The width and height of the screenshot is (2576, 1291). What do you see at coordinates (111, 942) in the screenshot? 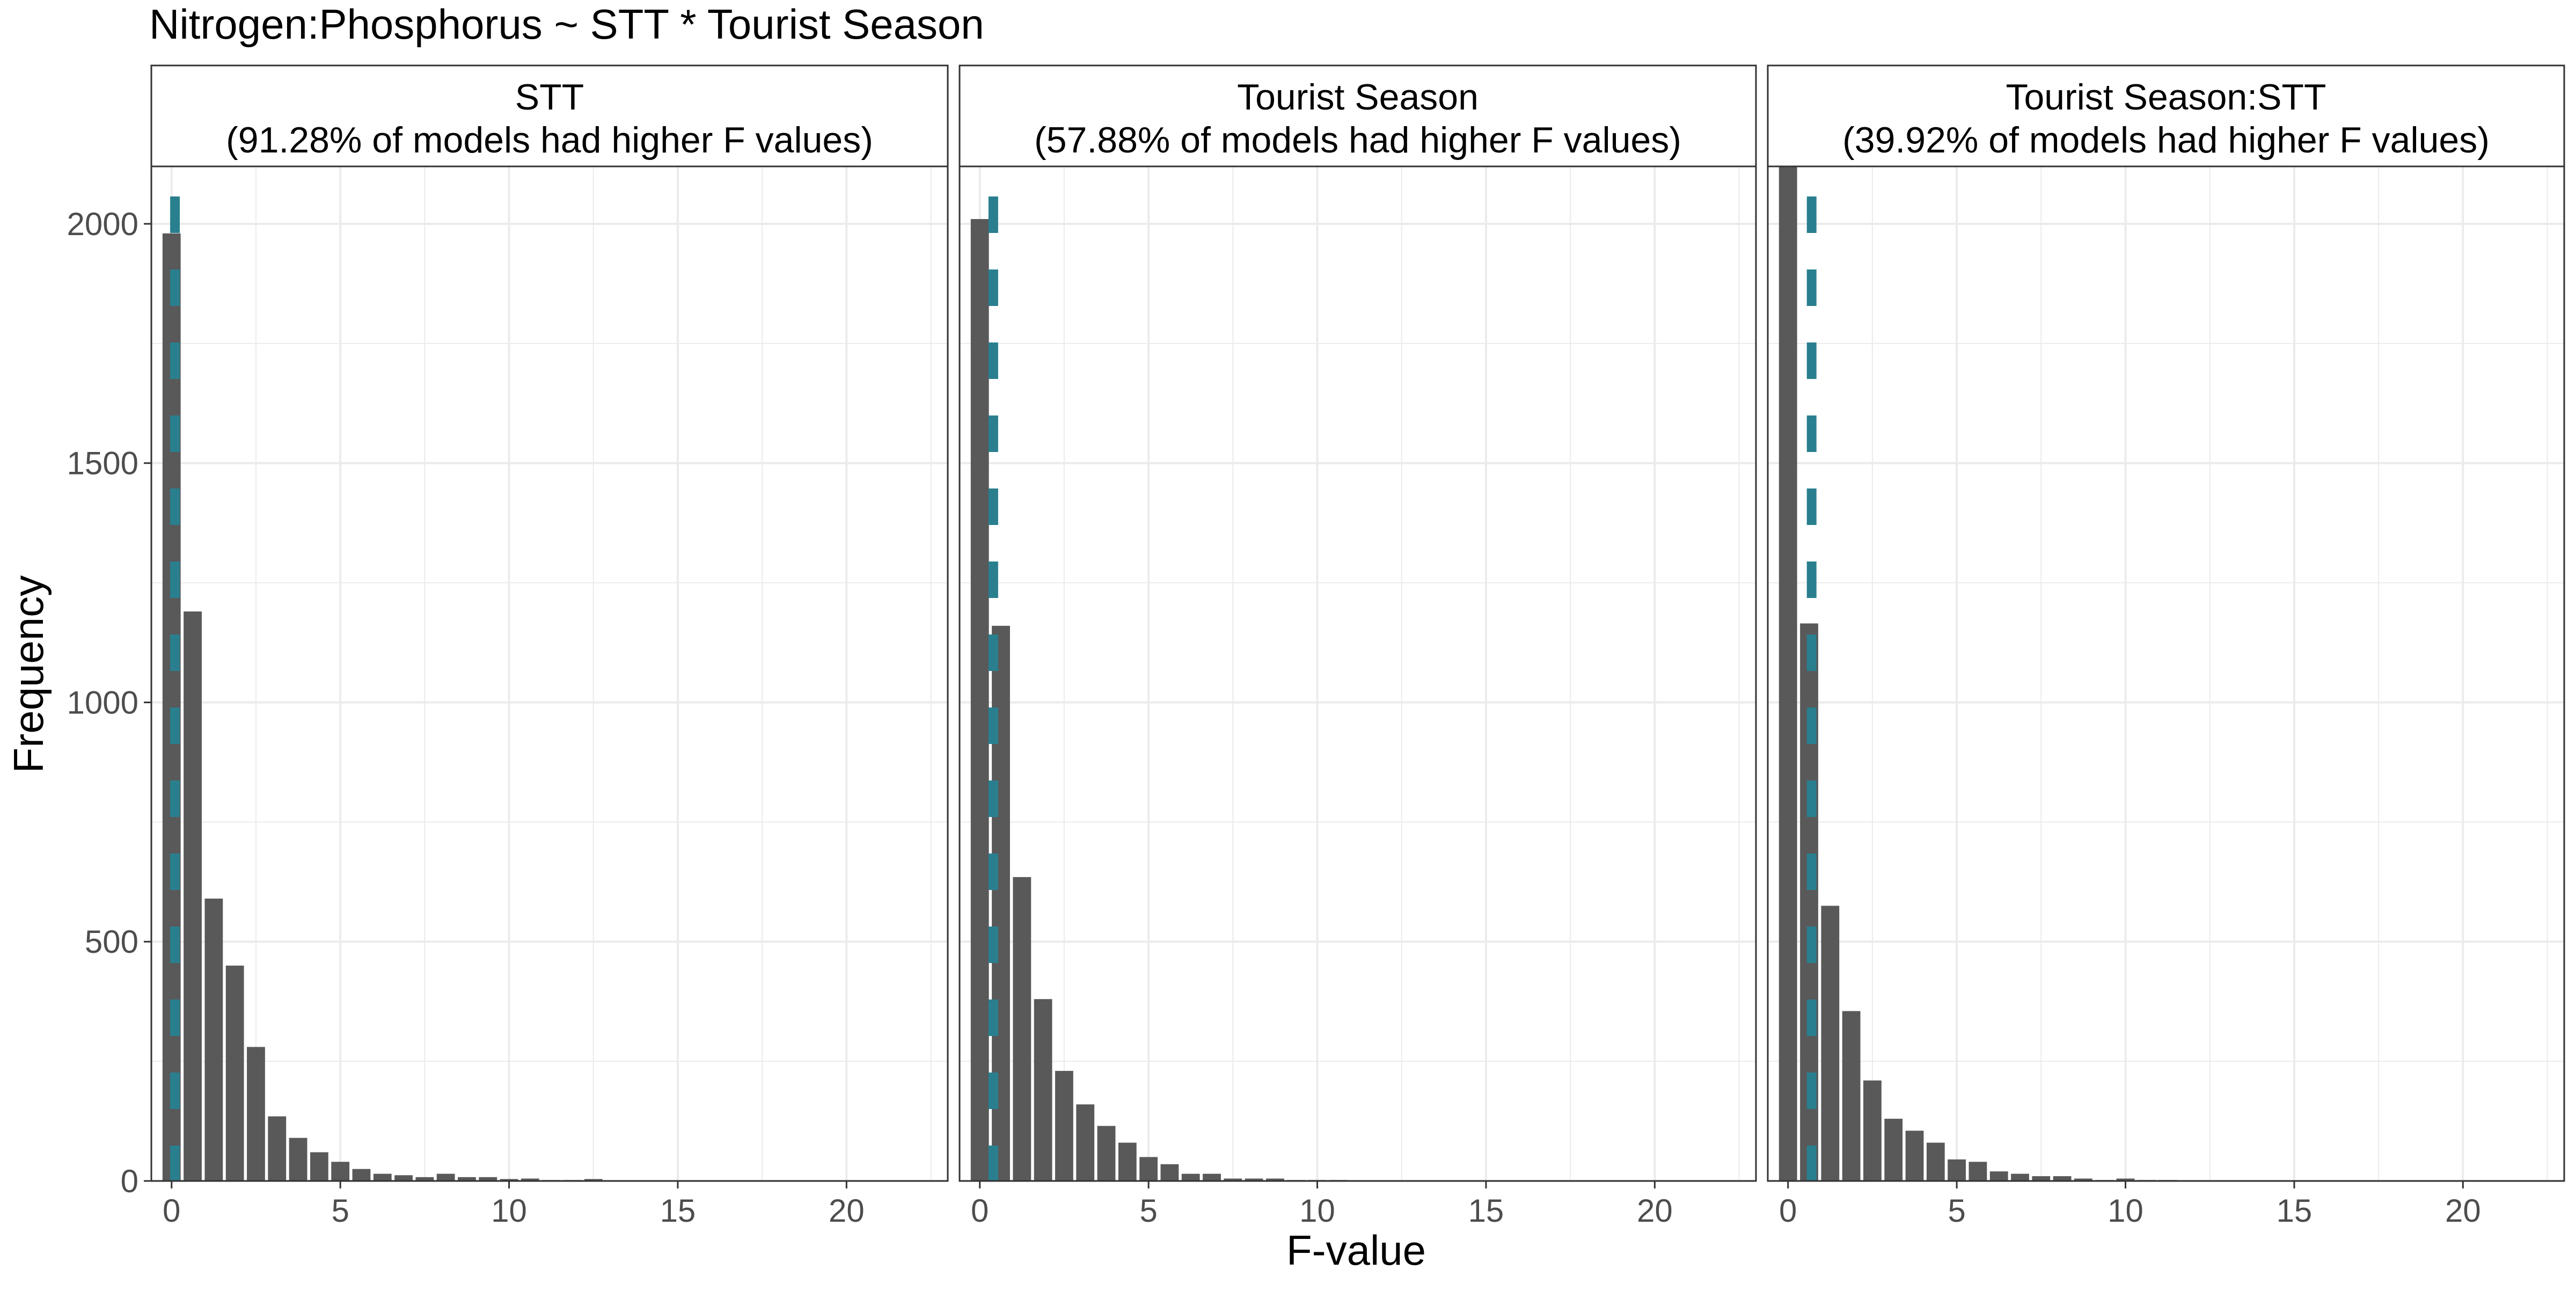
I see `y-tick-label: 500` at bounding box center [111, 942].